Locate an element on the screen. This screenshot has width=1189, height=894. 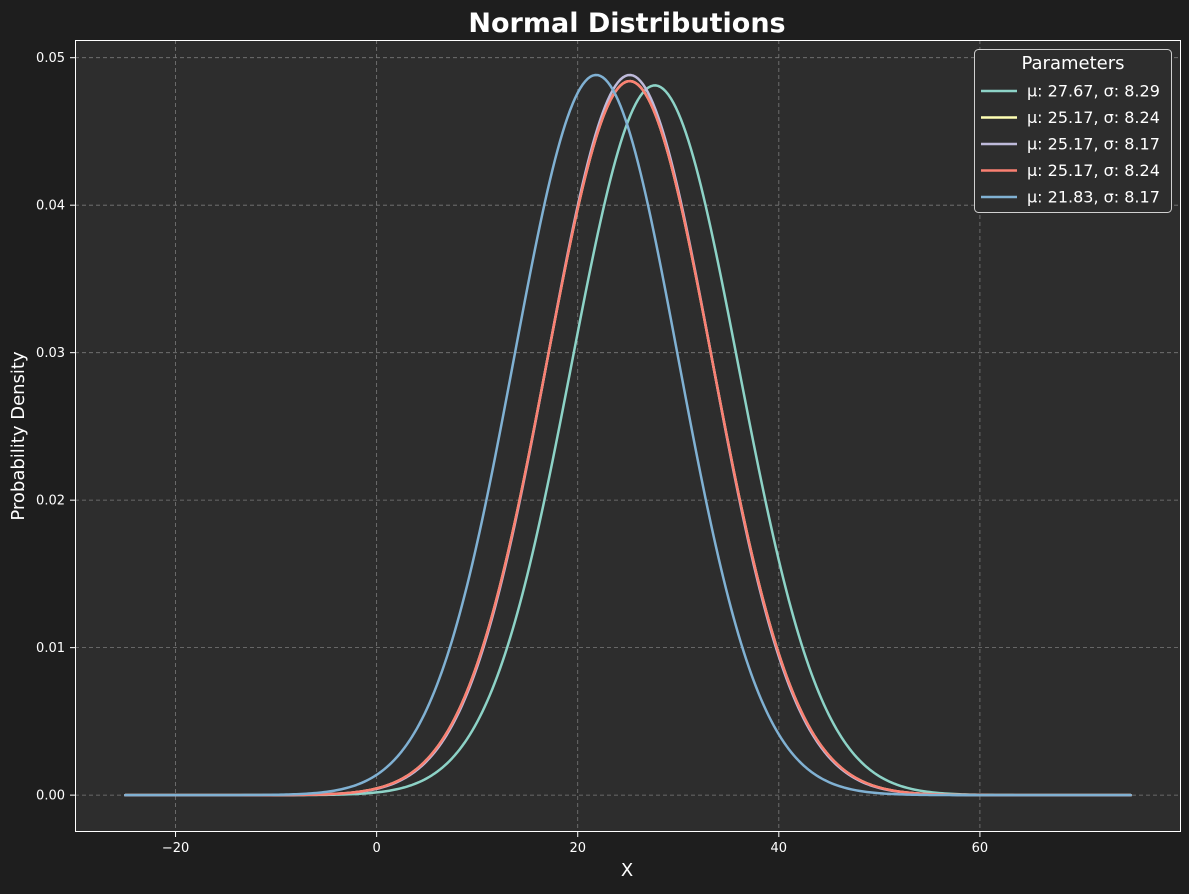
y-tick-label: 0.05 is located at coordinates (50, 58).